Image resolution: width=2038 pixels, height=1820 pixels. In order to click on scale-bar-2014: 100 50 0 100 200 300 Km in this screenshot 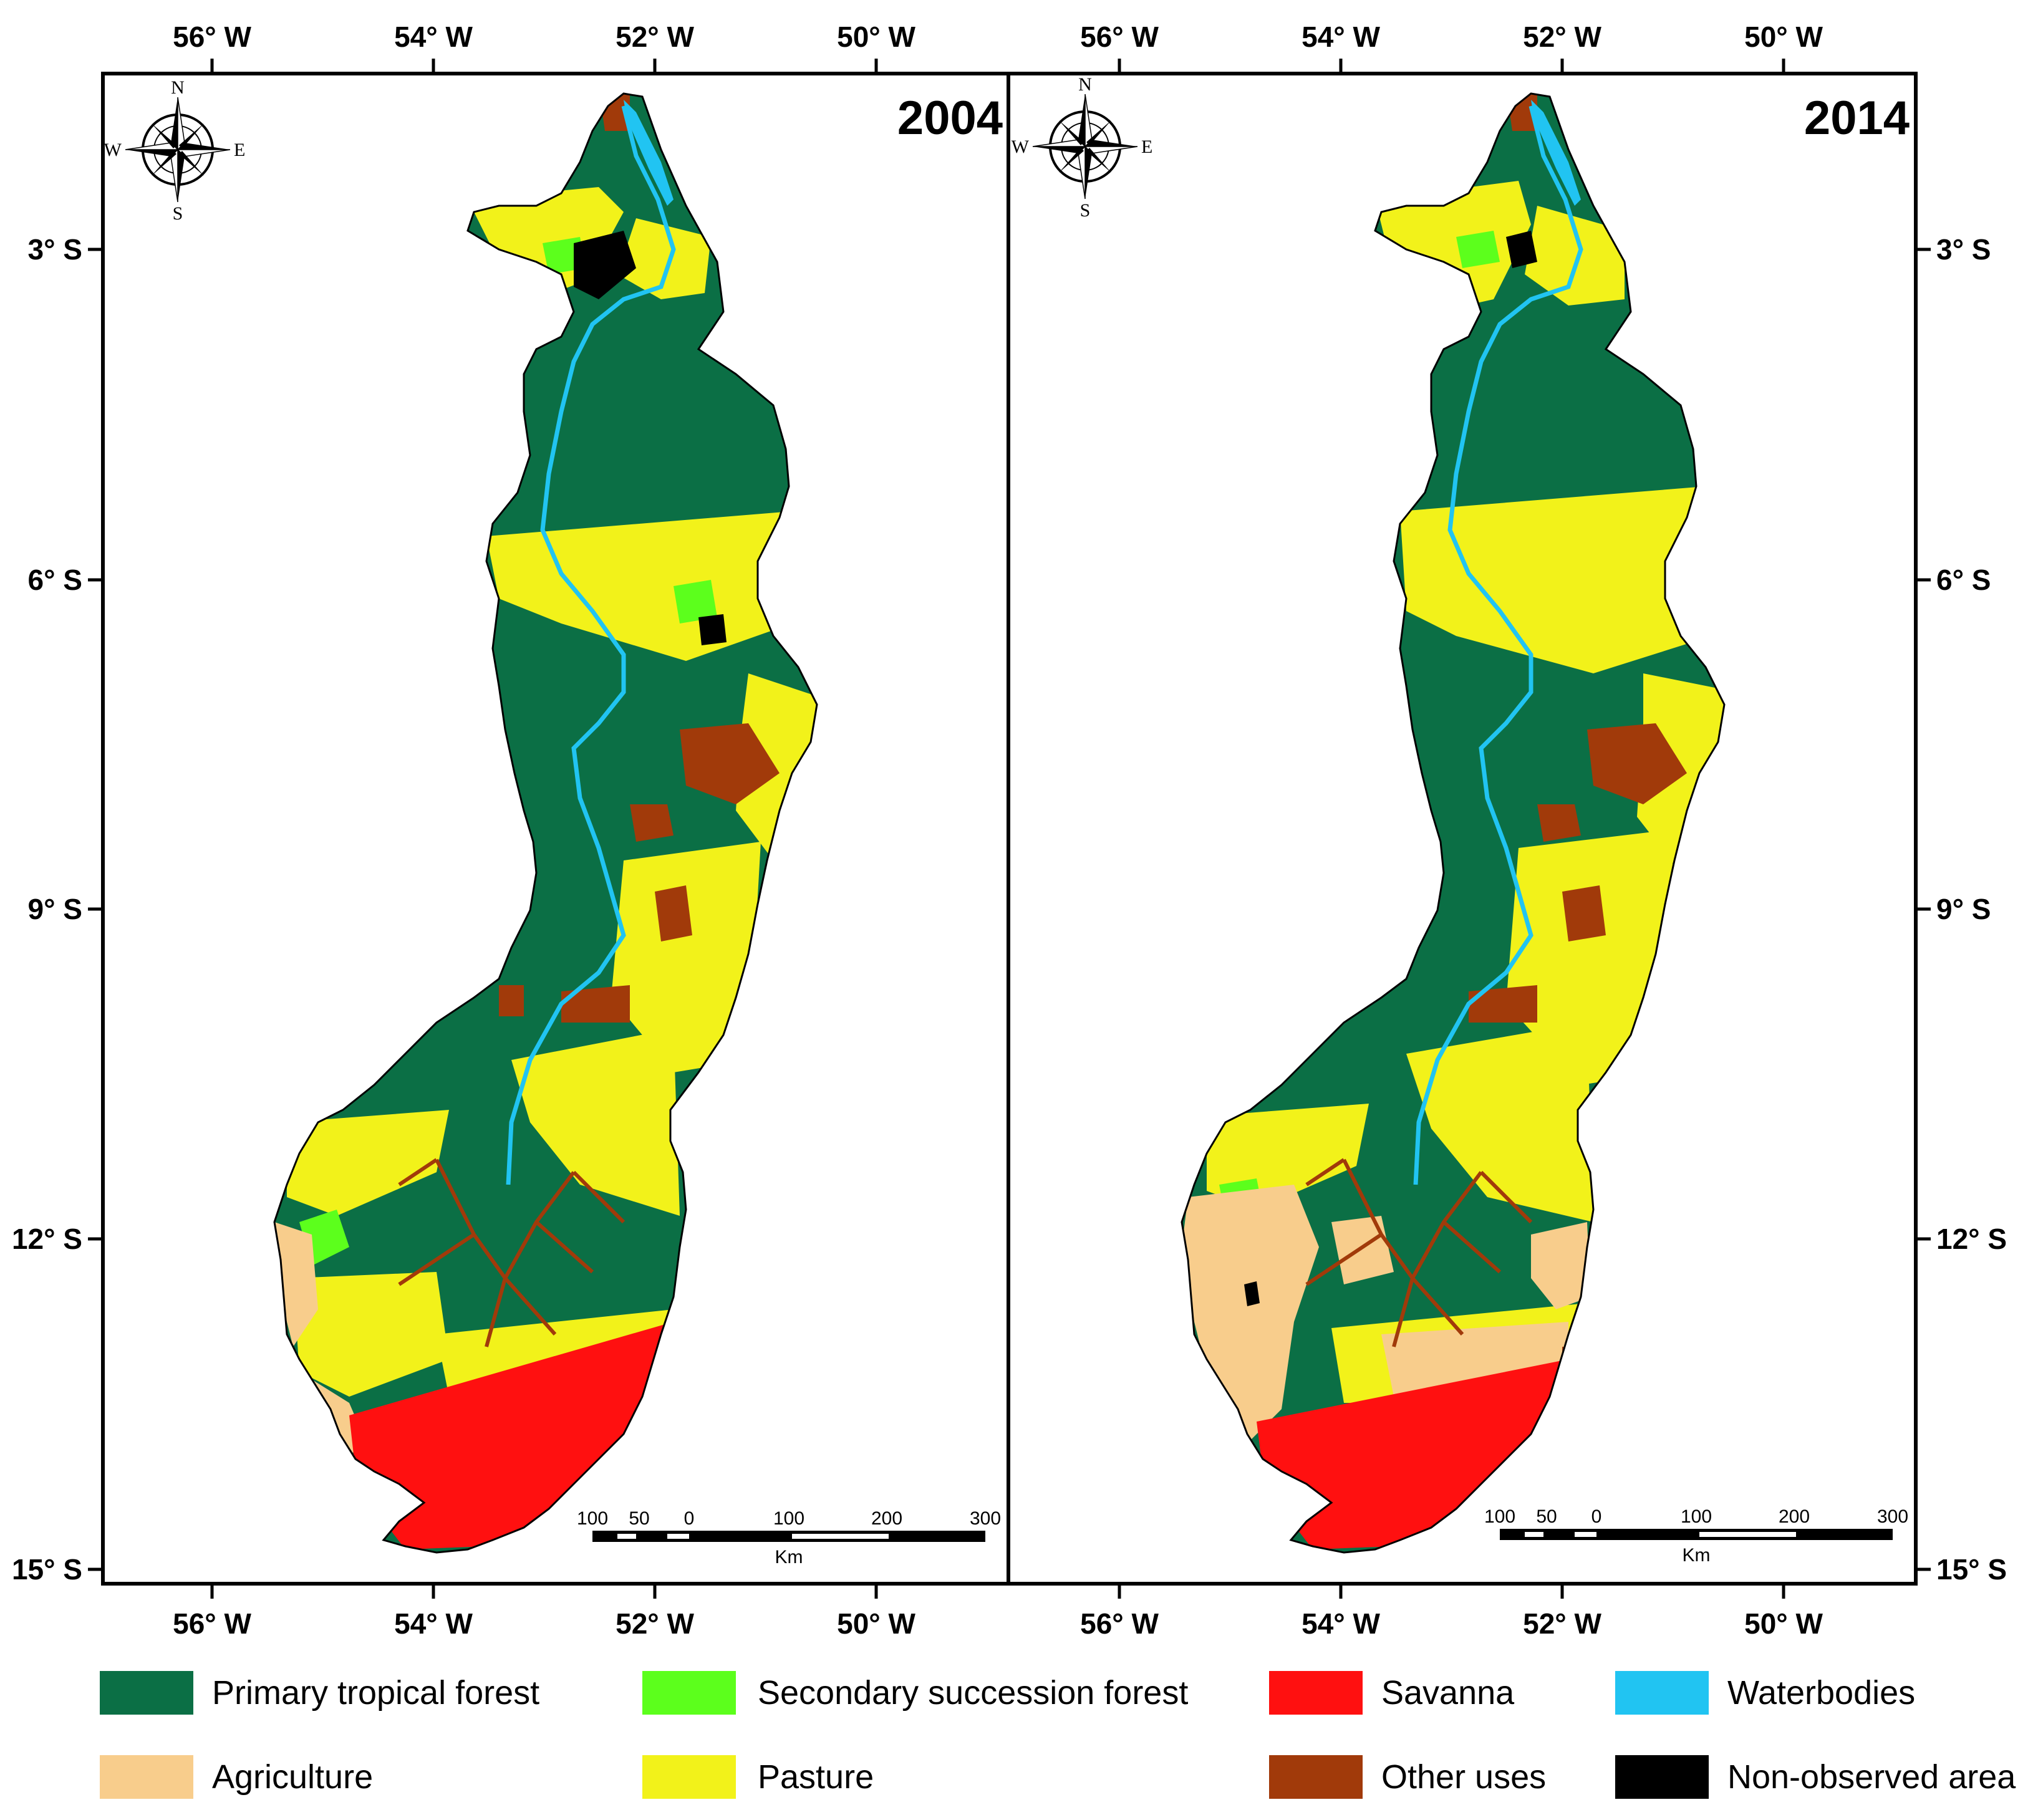, I will do `click(1696, 1536)`.